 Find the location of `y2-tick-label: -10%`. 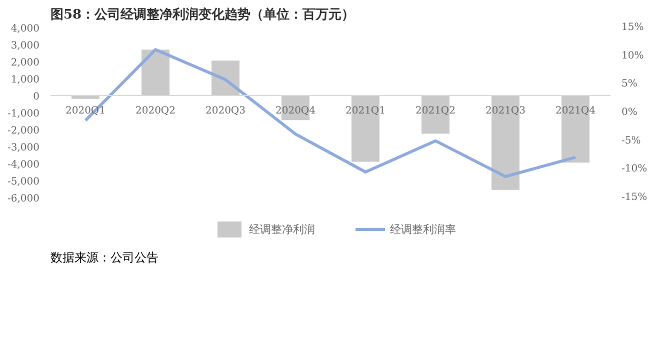

y2-tick-label: -10% is located at coordinates (635, 169).